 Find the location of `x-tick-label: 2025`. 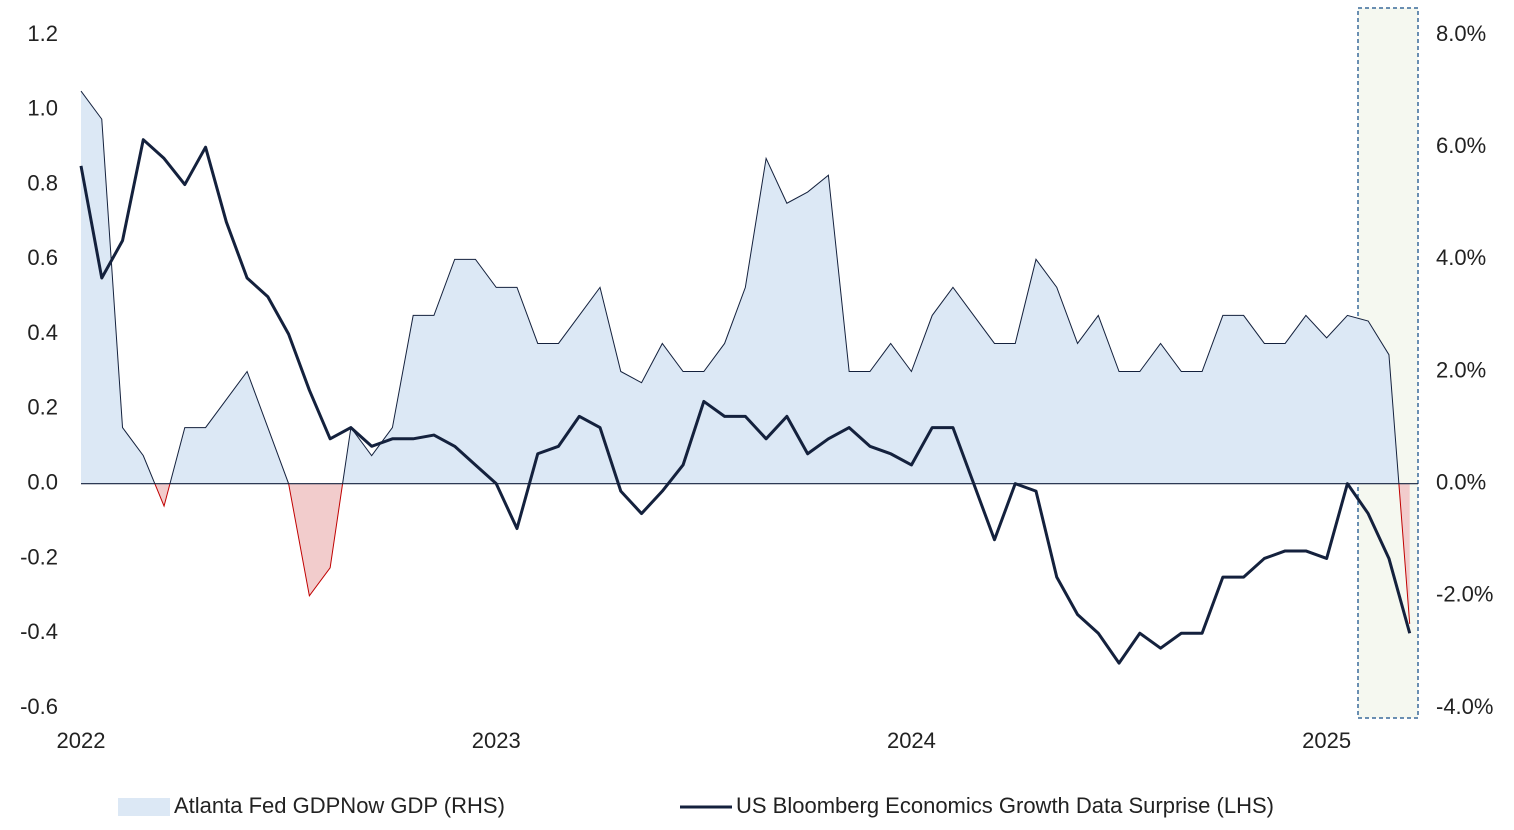

x-tick-label: 2025 is located at coordinates (1326, 740).